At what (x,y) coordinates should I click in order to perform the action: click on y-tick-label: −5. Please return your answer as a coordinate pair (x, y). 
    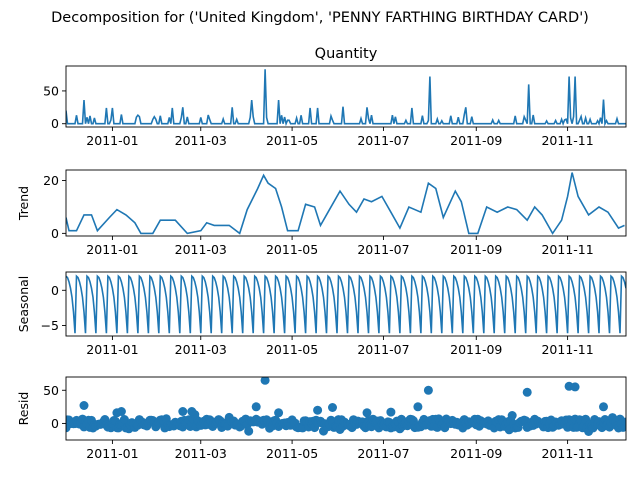
    Looking at the image, I should click on (50, 325).